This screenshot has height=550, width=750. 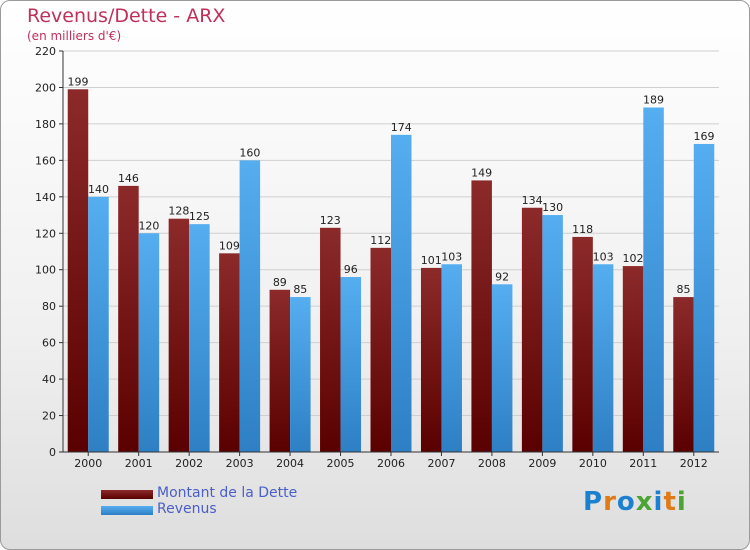 I want to click on legend-label-revenus: Revenus, so click(x=187, y=509).